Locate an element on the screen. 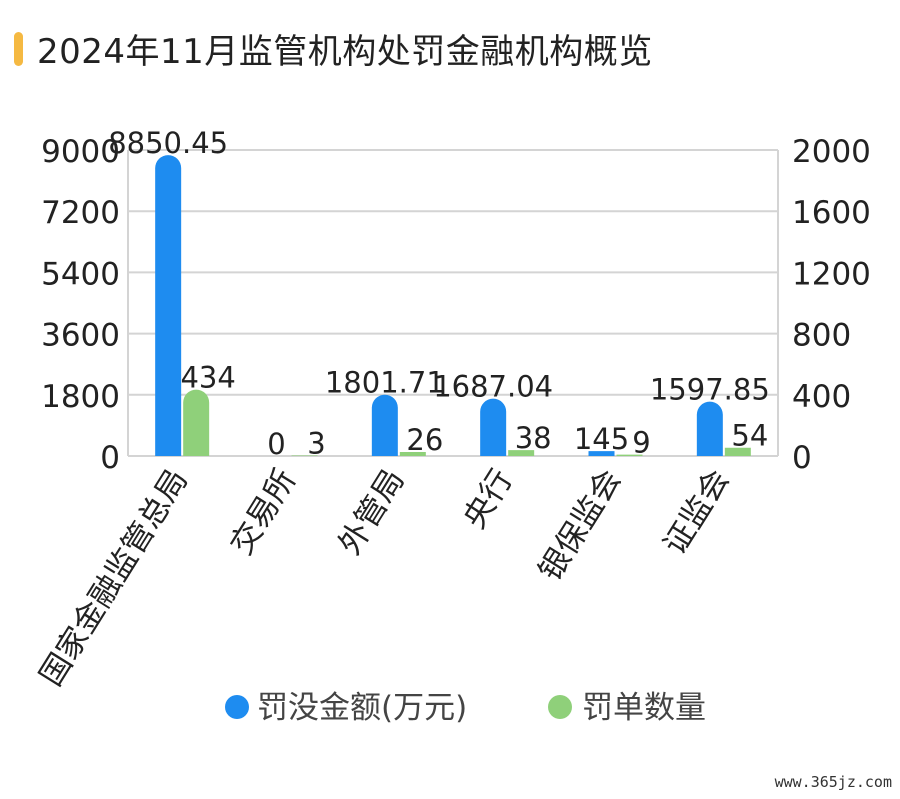  title-bar: 2024年11月监管机构处罚金融机构概览 is located at coordinates (333, 48).